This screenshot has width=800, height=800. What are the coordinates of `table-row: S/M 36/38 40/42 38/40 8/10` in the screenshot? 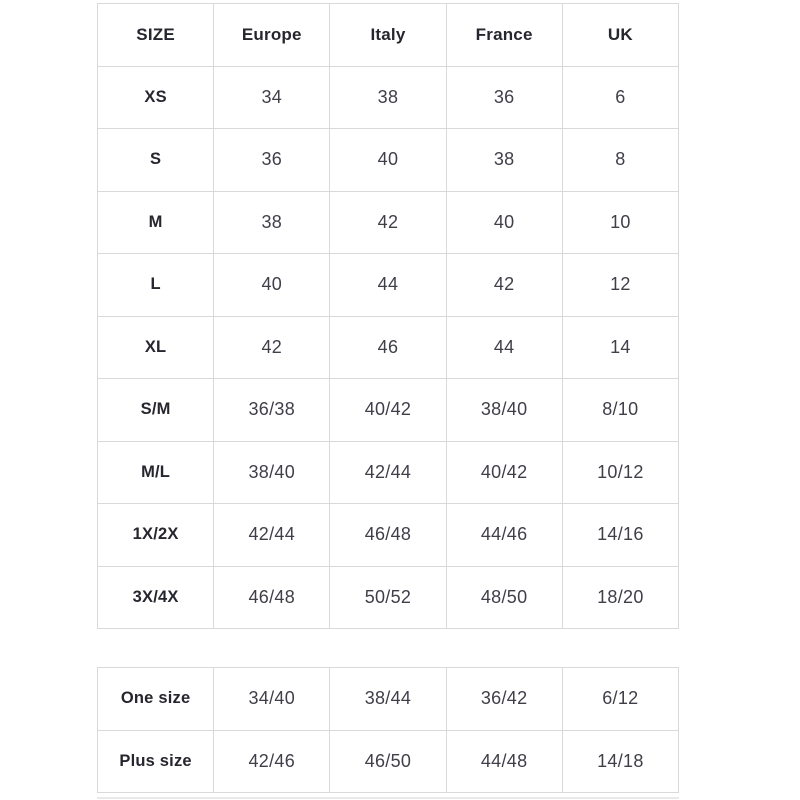 It's located at (388, 410).